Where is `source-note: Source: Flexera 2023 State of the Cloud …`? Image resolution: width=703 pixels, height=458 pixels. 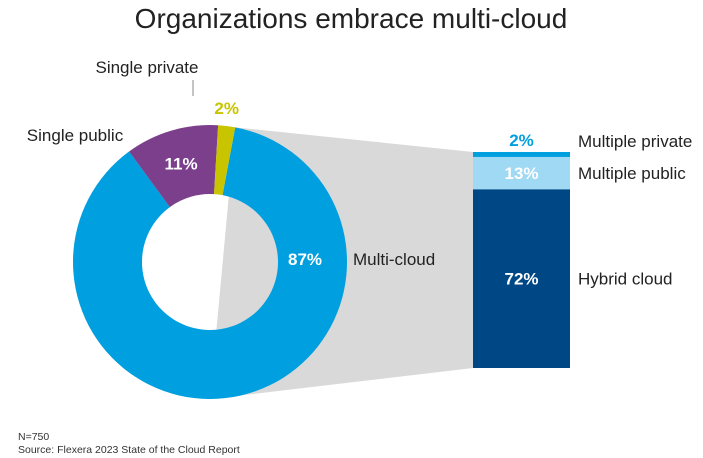
source-note: Source: Flexera 2023 State of the Cloud … is located at coordinates (129, 450).